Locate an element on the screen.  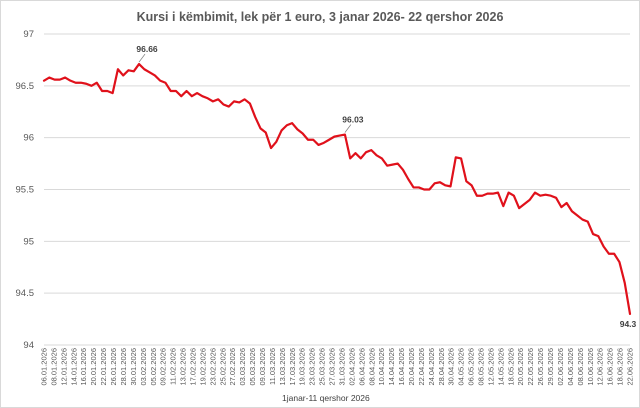
x-tick-label: 27.02.2026 is located at coordinates (232, 367).